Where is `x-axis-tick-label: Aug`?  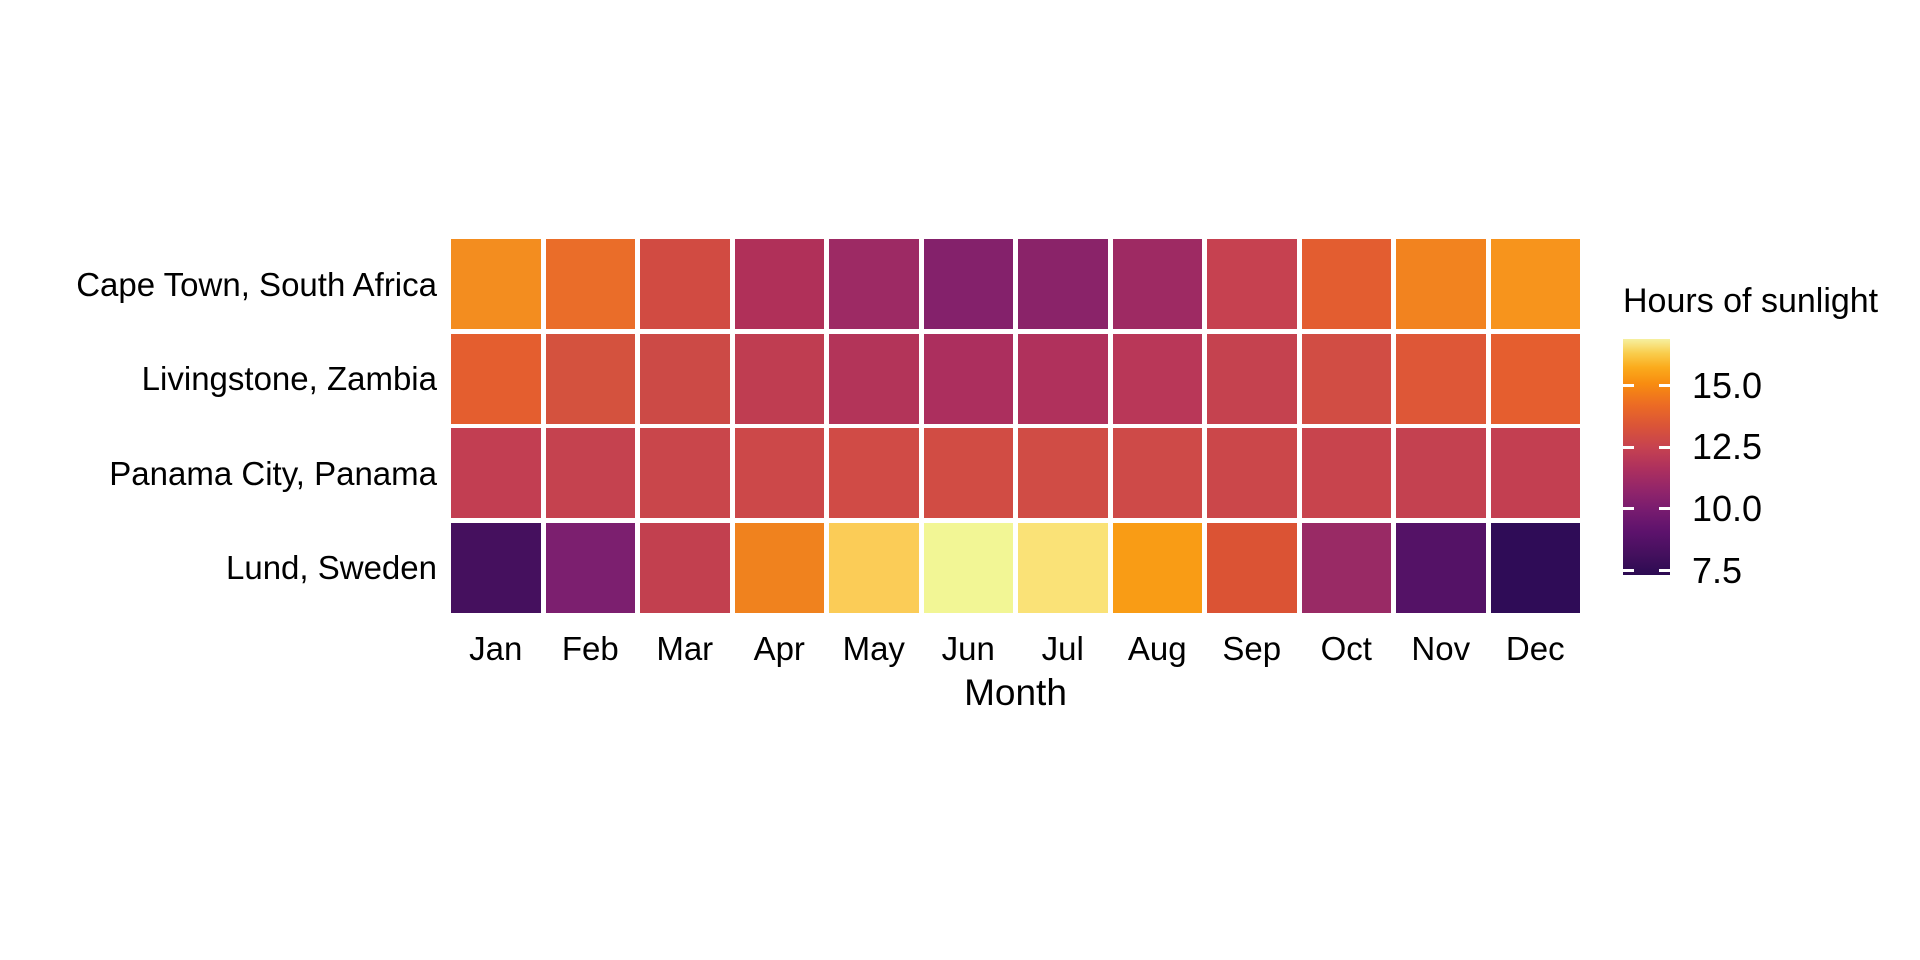 x-axis-tick-label: Aug is located at coordinates (1157, 648).